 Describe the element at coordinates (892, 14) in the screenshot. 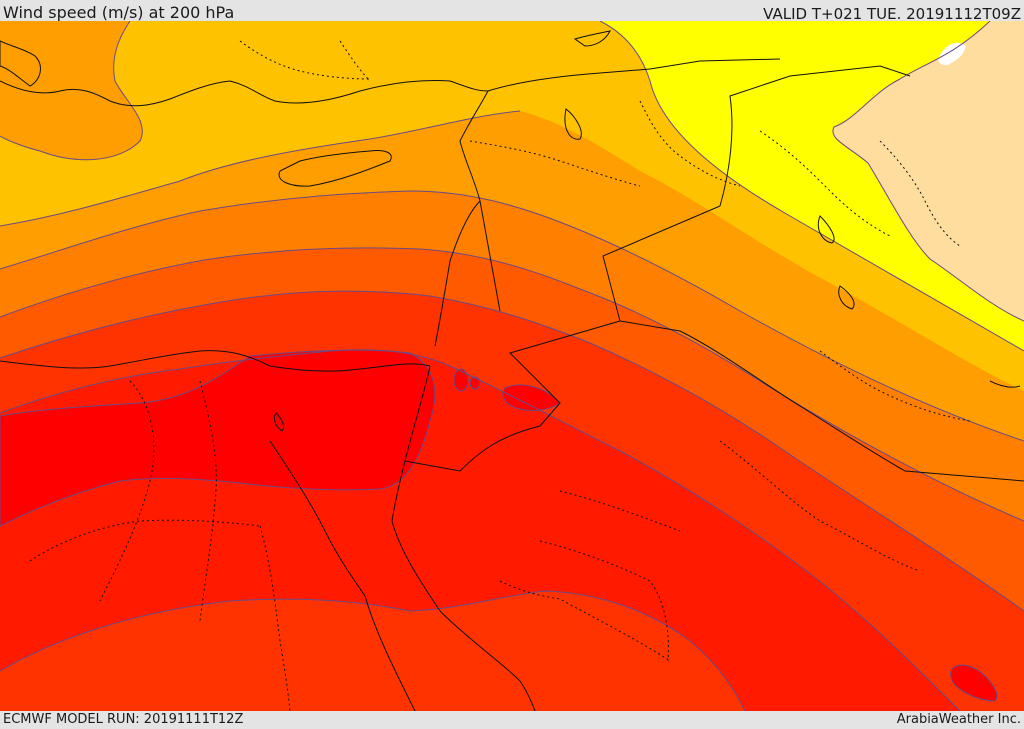

I see `valid-time-label: VALID T+021 TUE. 20191112T09Z` at that location.